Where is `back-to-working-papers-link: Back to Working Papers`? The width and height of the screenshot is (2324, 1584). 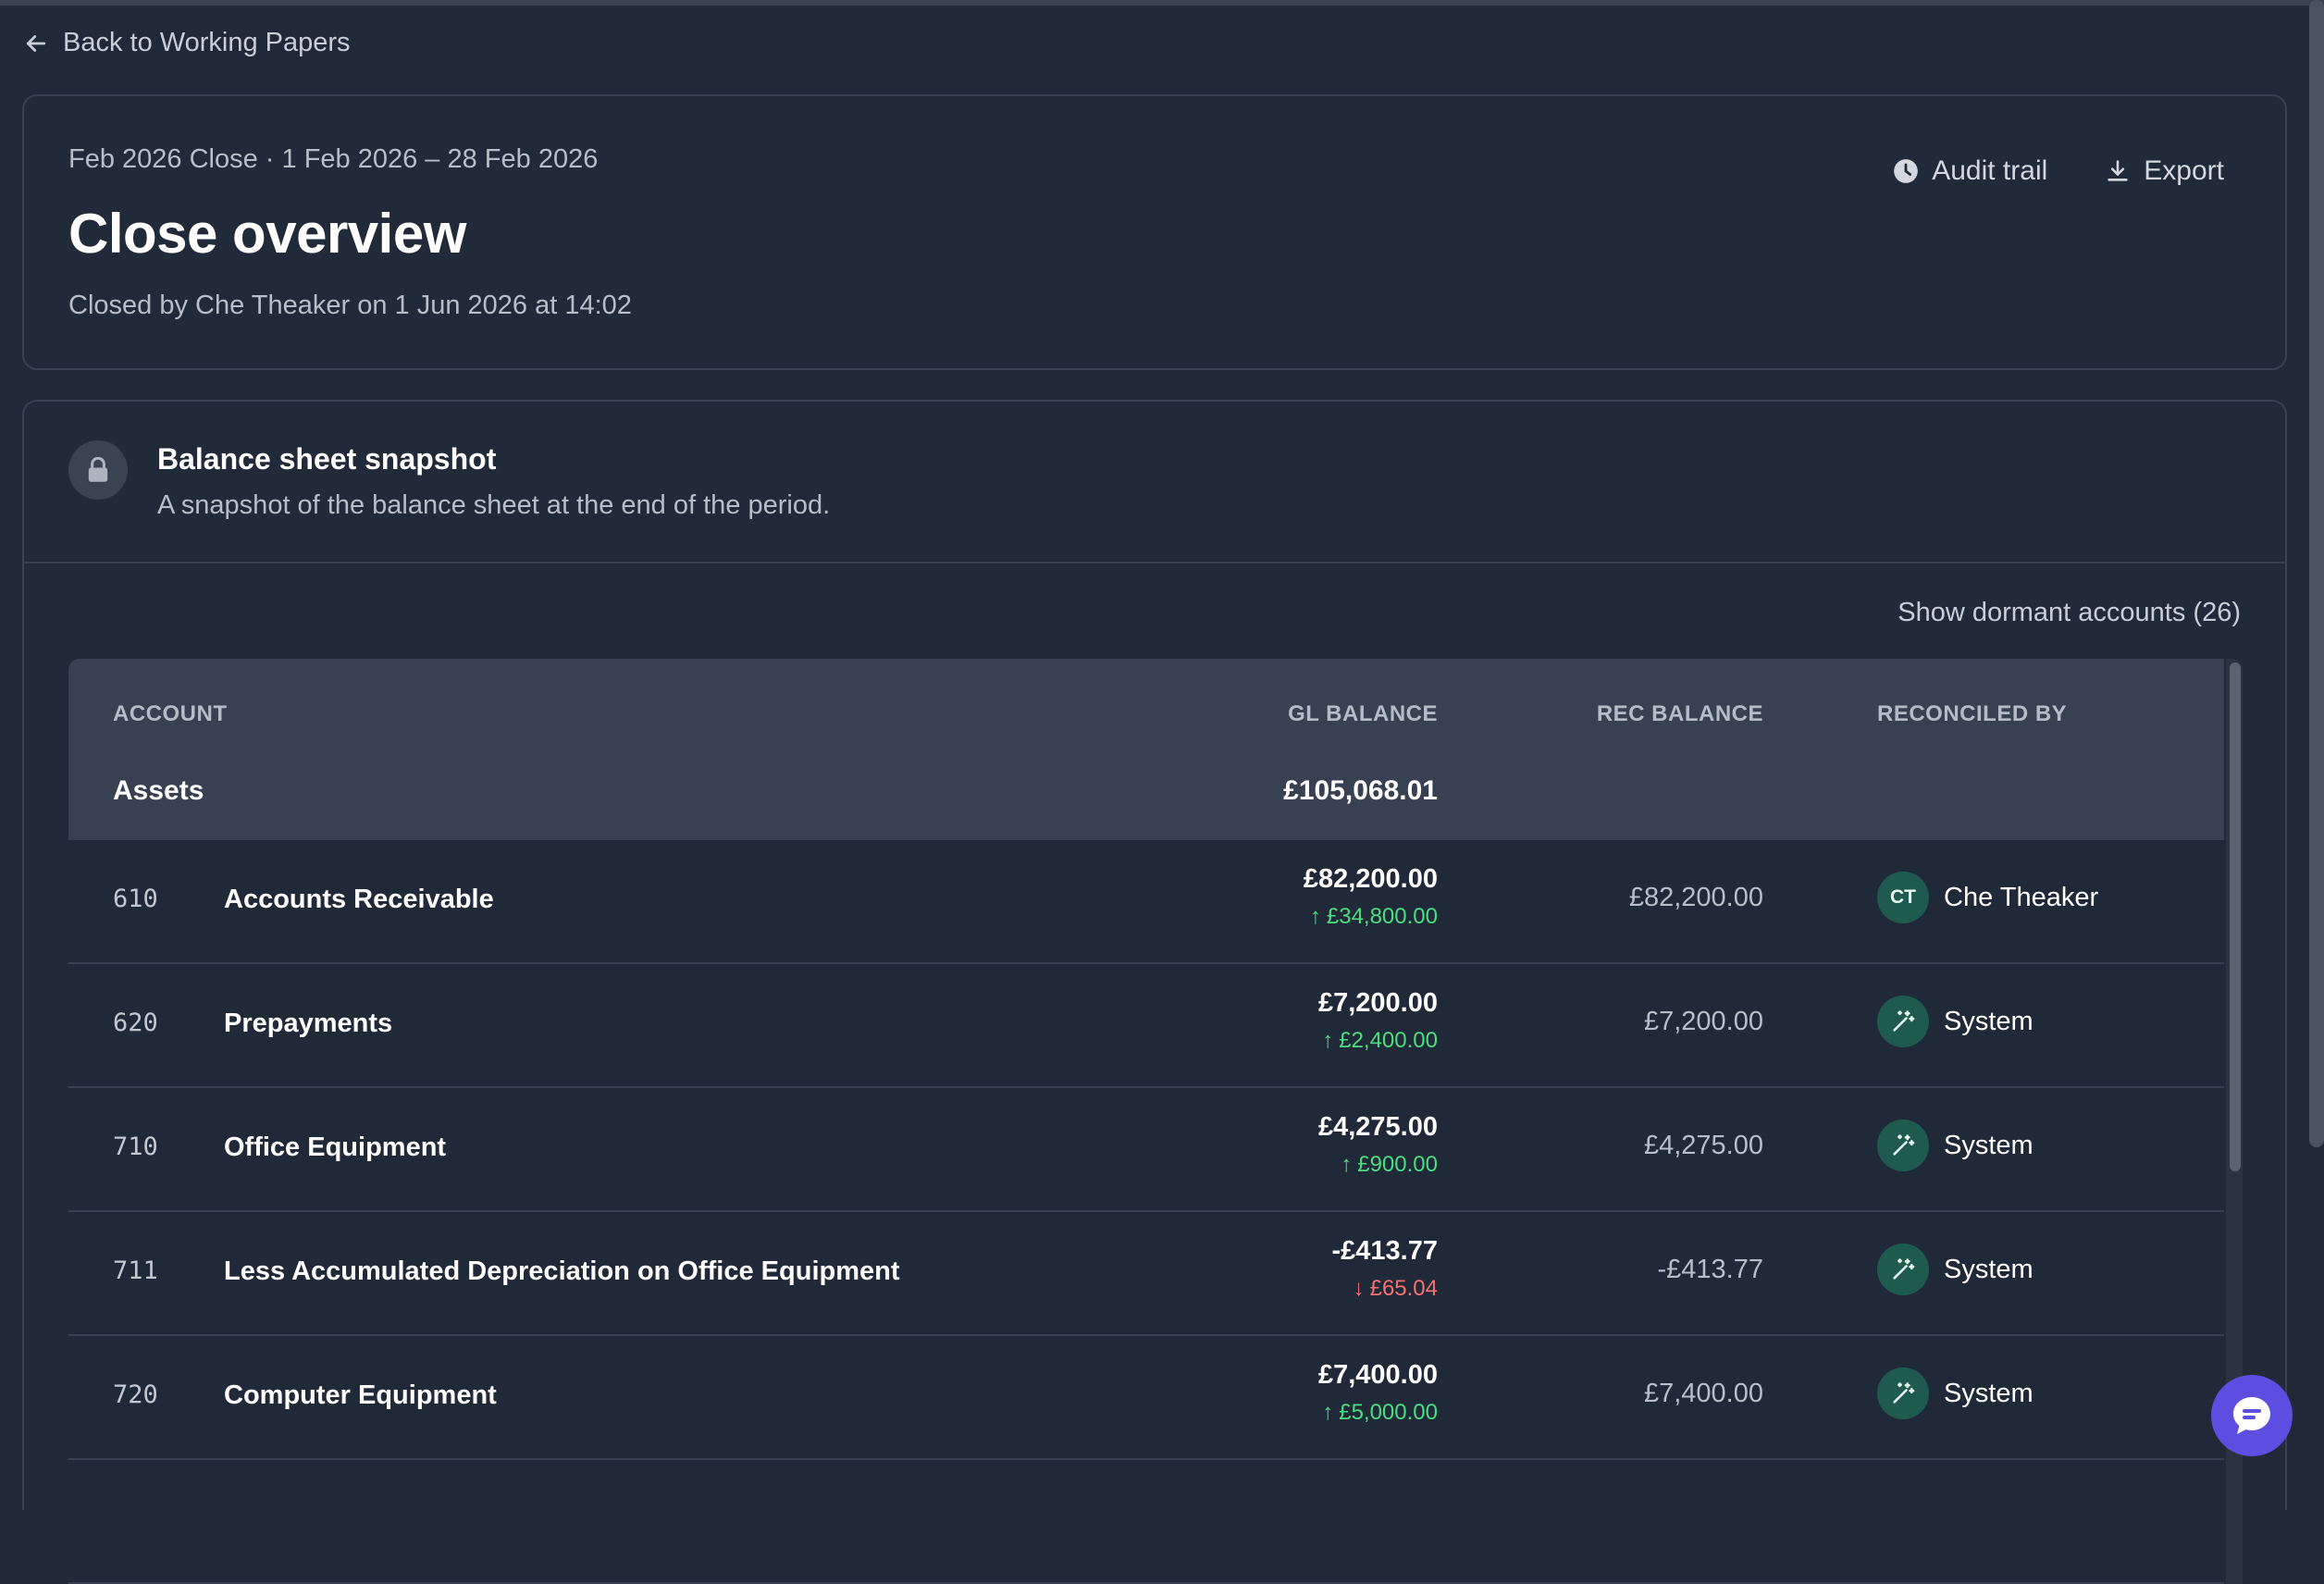
back-to-working-papers-link: Back to Working Papers is located at coordinates (186, 43).